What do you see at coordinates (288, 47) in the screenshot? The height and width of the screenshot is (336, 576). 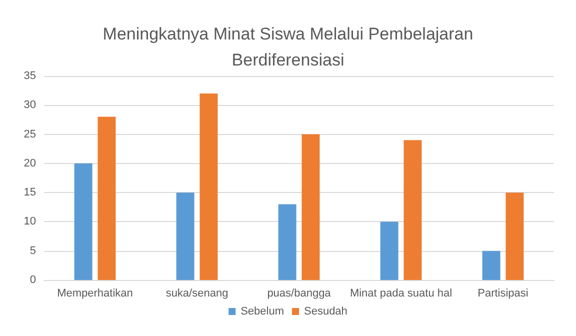 I see `chart-title: Meningkatnya Minat Siswa Melalui Pembelajaran Berdiferensiasi` at bounding box center [288, 47].